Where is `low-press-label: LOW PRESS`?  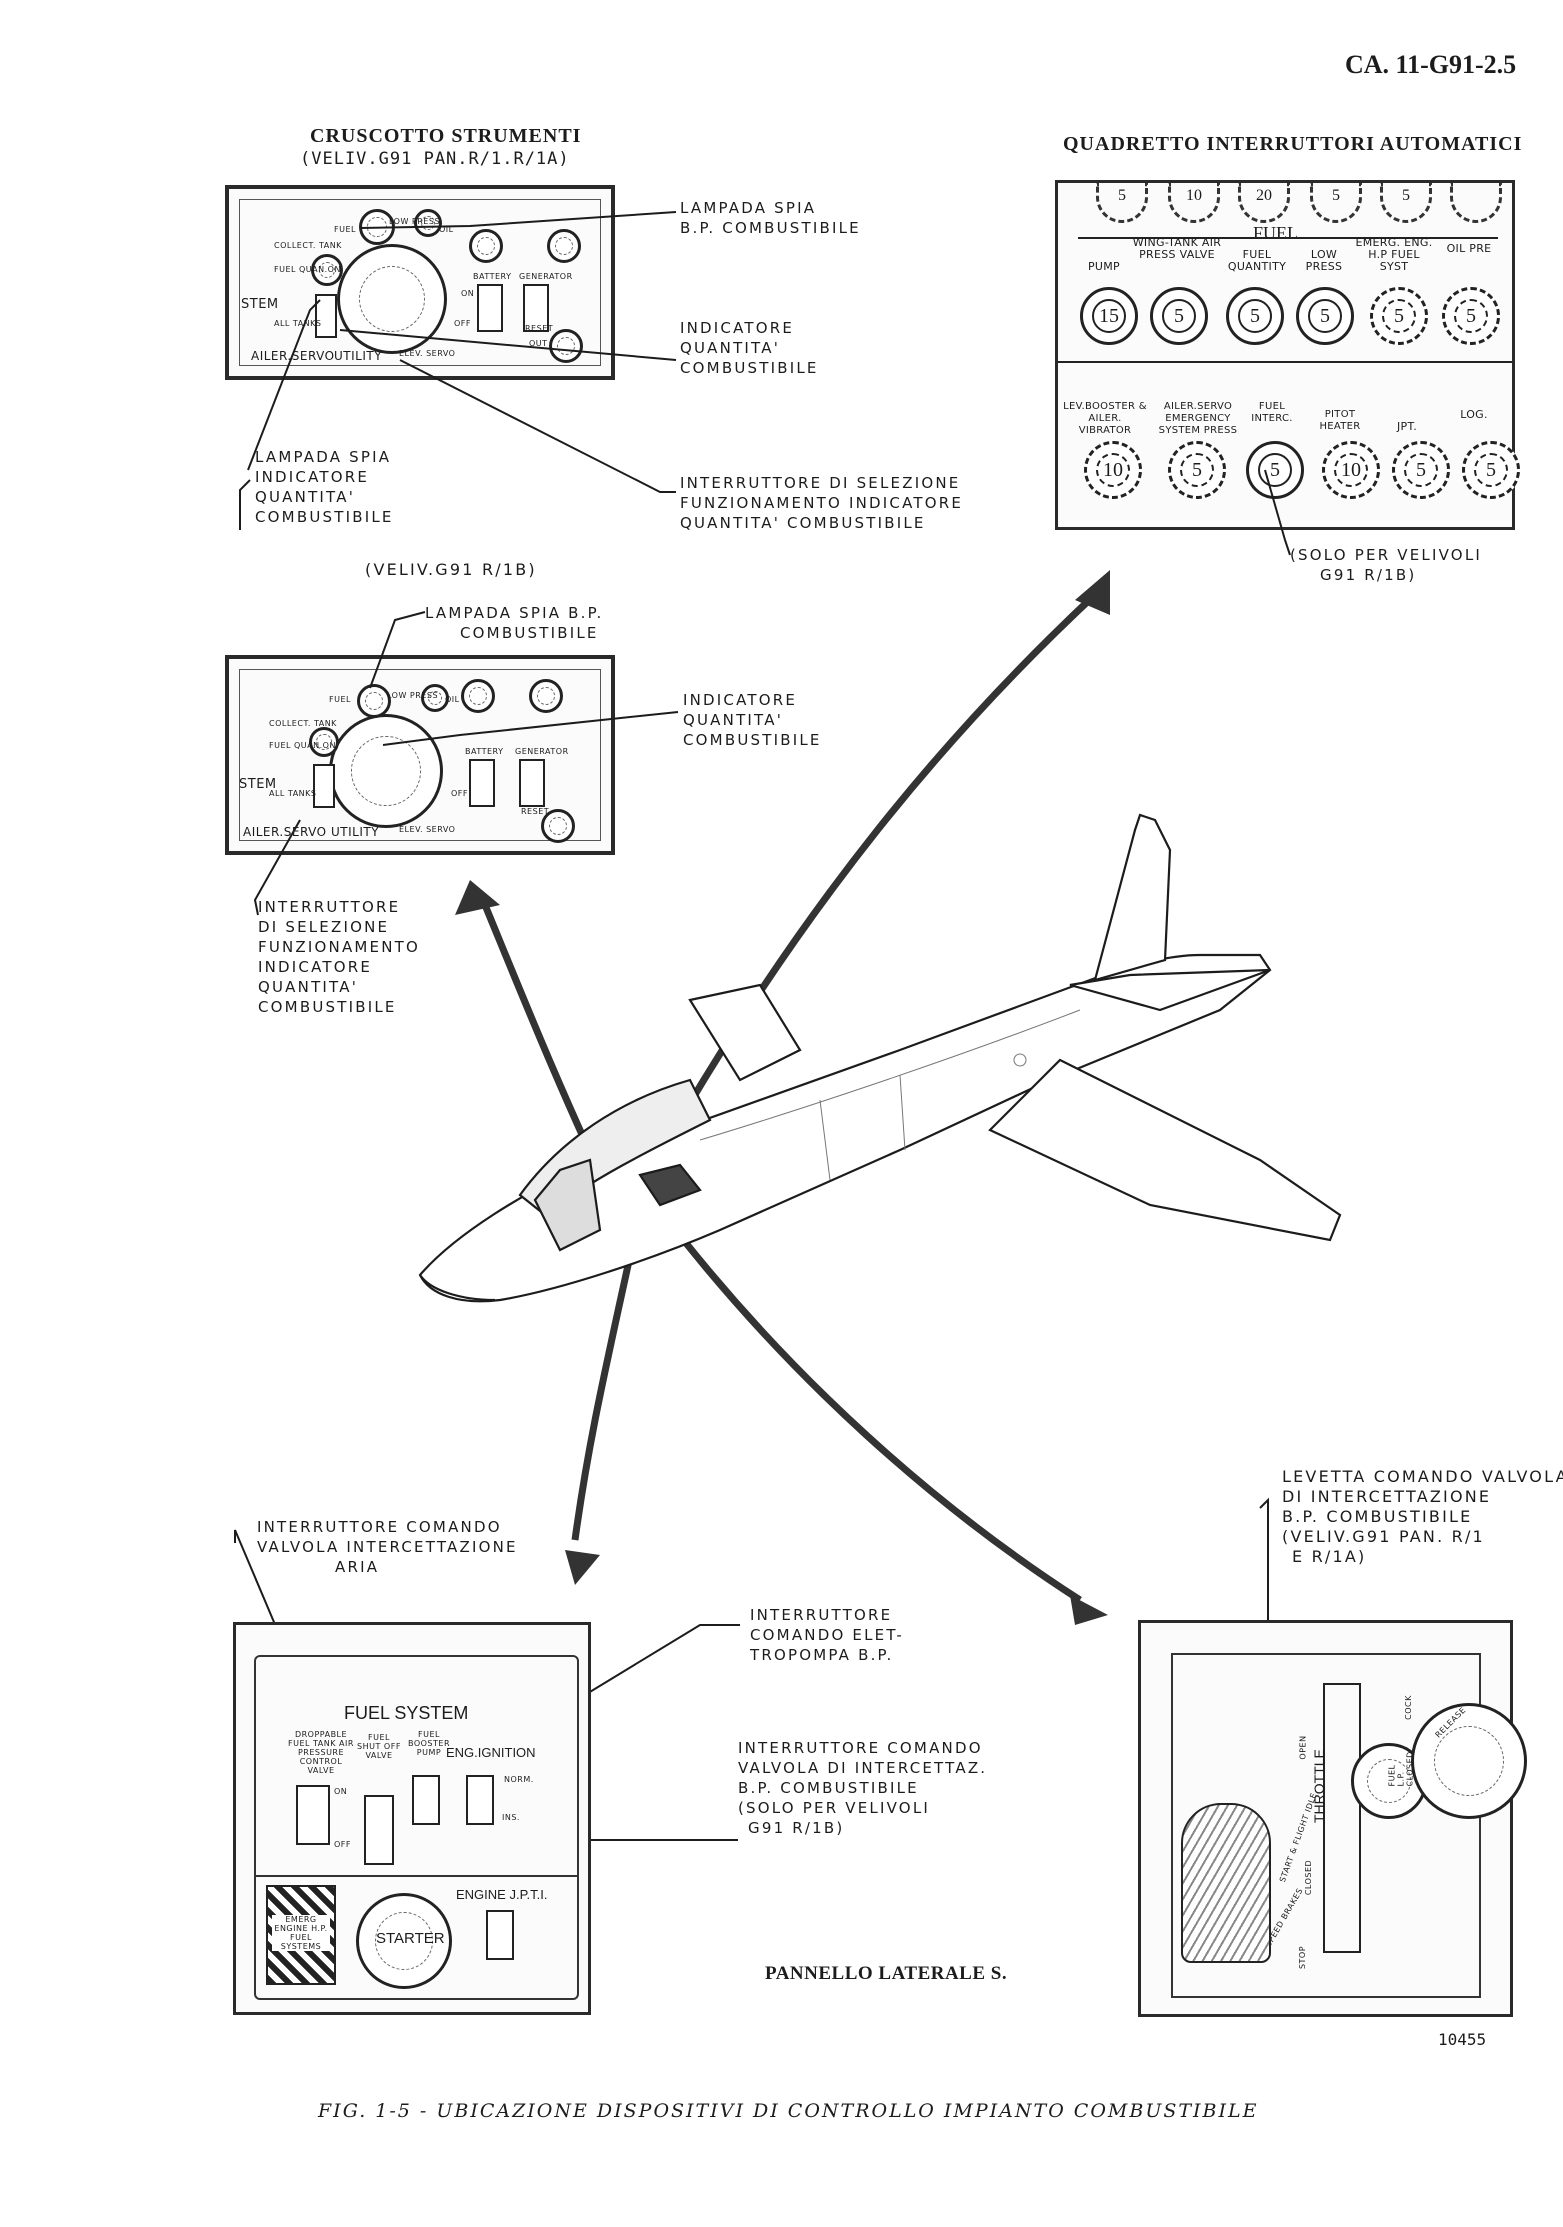
low-press-label: LOW PRESS is located at coordinates (413, 695).